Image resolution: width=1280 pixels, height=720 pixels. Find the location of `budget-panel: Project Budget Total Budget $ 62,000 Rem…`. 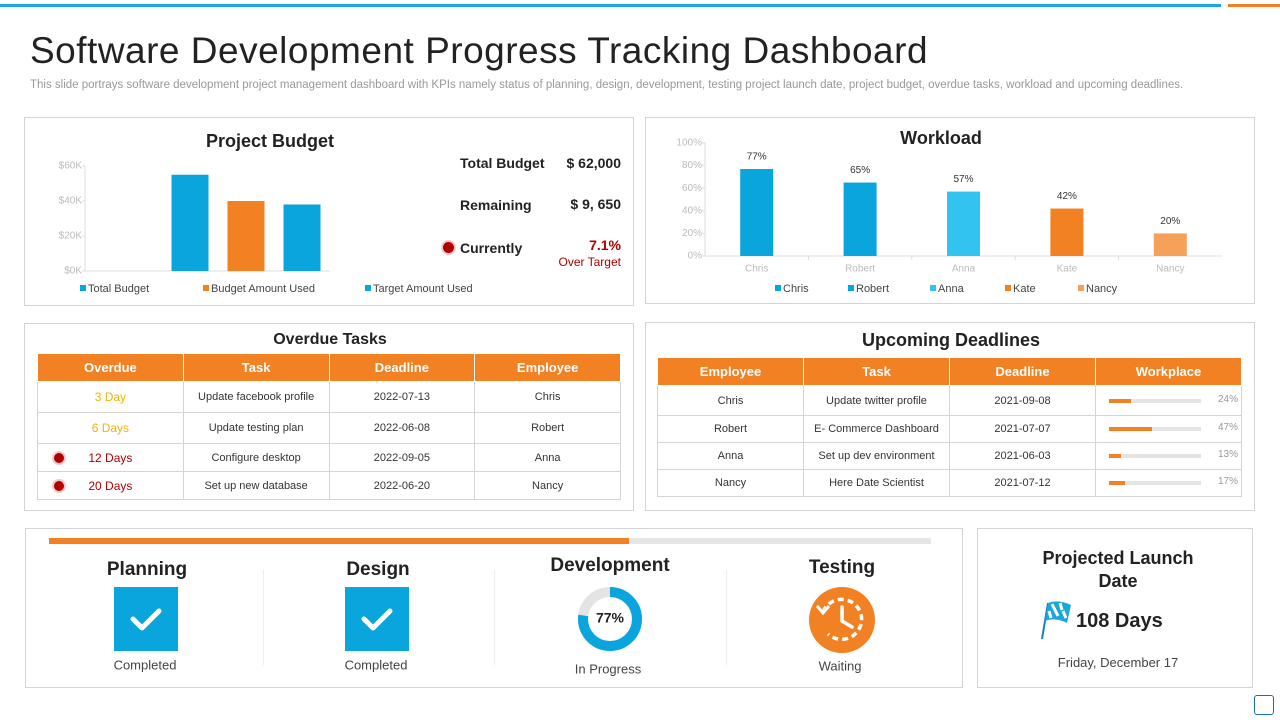

budget-panel: Project Budget Total Budget $ 62,000 Rem… is located at coordinates (329, 211).